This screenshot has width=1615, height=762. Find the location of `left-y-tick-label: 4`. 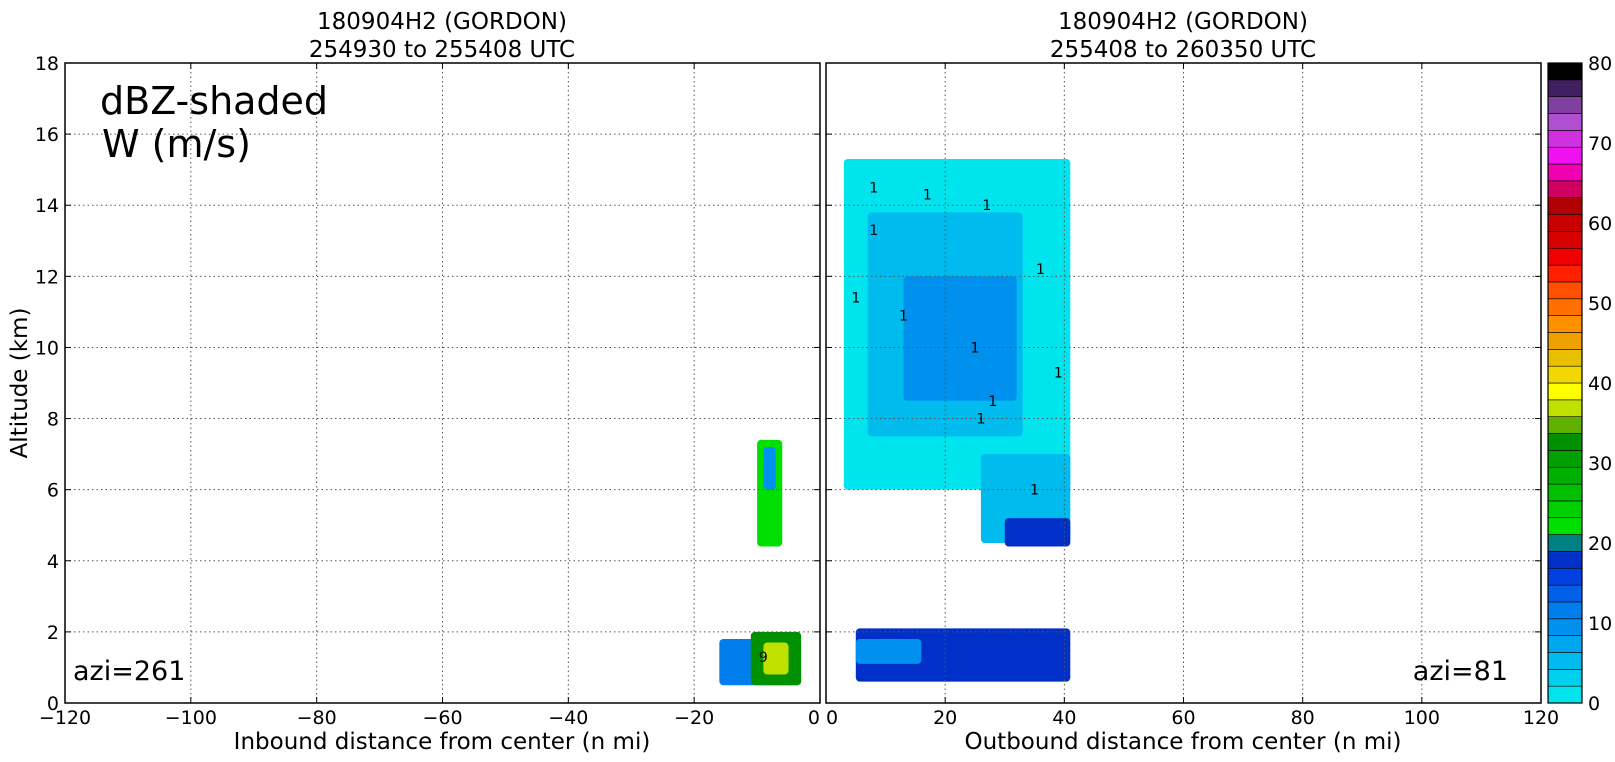

left-y-tick-label: 4 is located at coordinates (53, 562).